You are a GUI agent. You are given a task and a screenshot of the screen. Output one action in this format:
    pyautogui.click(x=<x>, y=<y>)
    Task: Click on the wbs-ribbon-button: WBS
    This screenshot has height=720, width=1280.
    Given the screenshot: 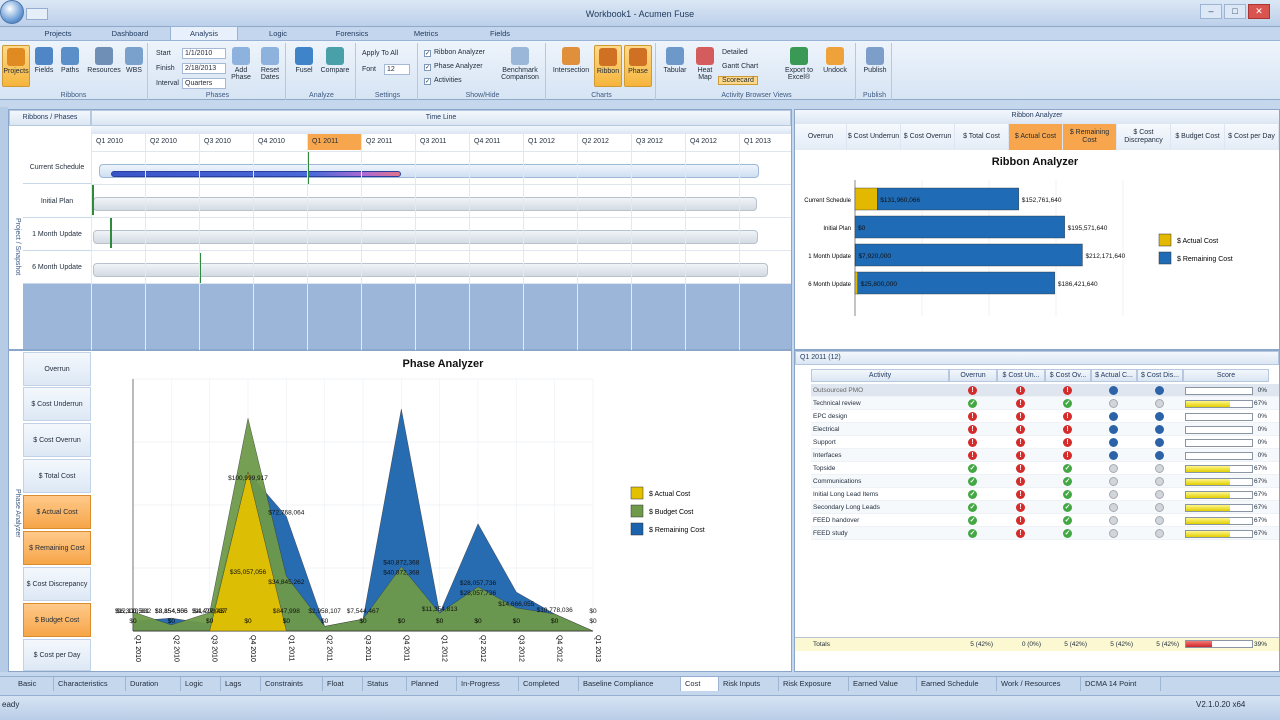 What is the action you would take?
    pyautogui.click(x=134, y=66)
    